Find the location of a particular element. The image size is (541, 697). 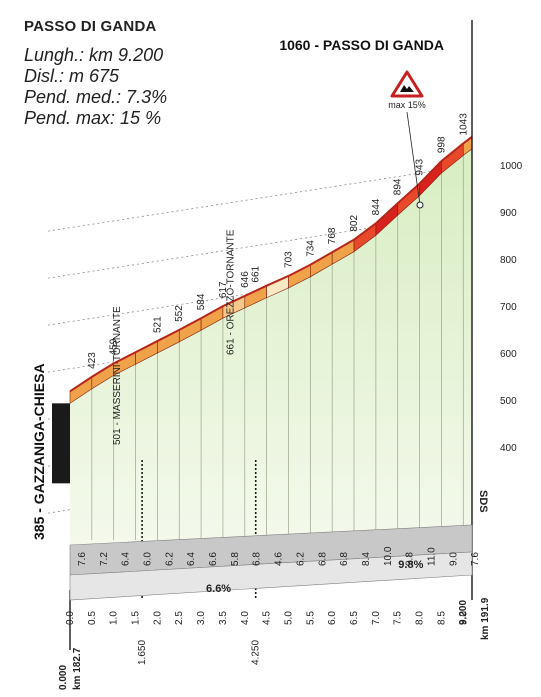

x-tick-label: 5.0 is located at coordinates (288, 618).